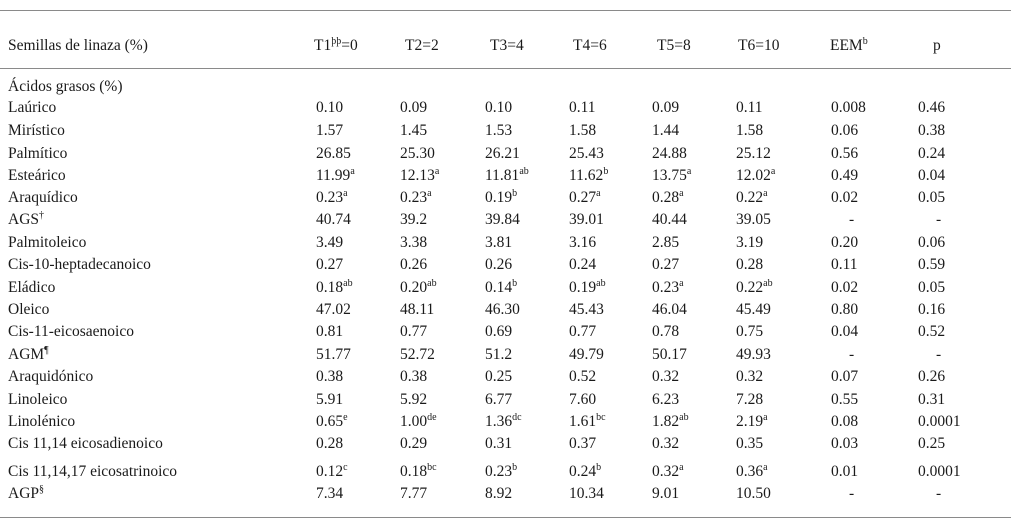 This screenshot has width=1011, height=528. I want to click on table-cell: 45.43, so click(586, 309).